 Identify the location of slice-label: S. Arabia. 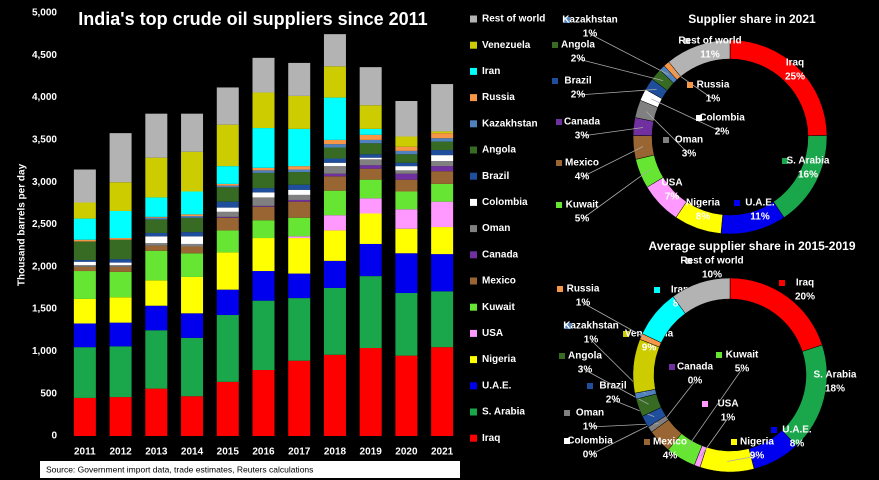
(835, 375).